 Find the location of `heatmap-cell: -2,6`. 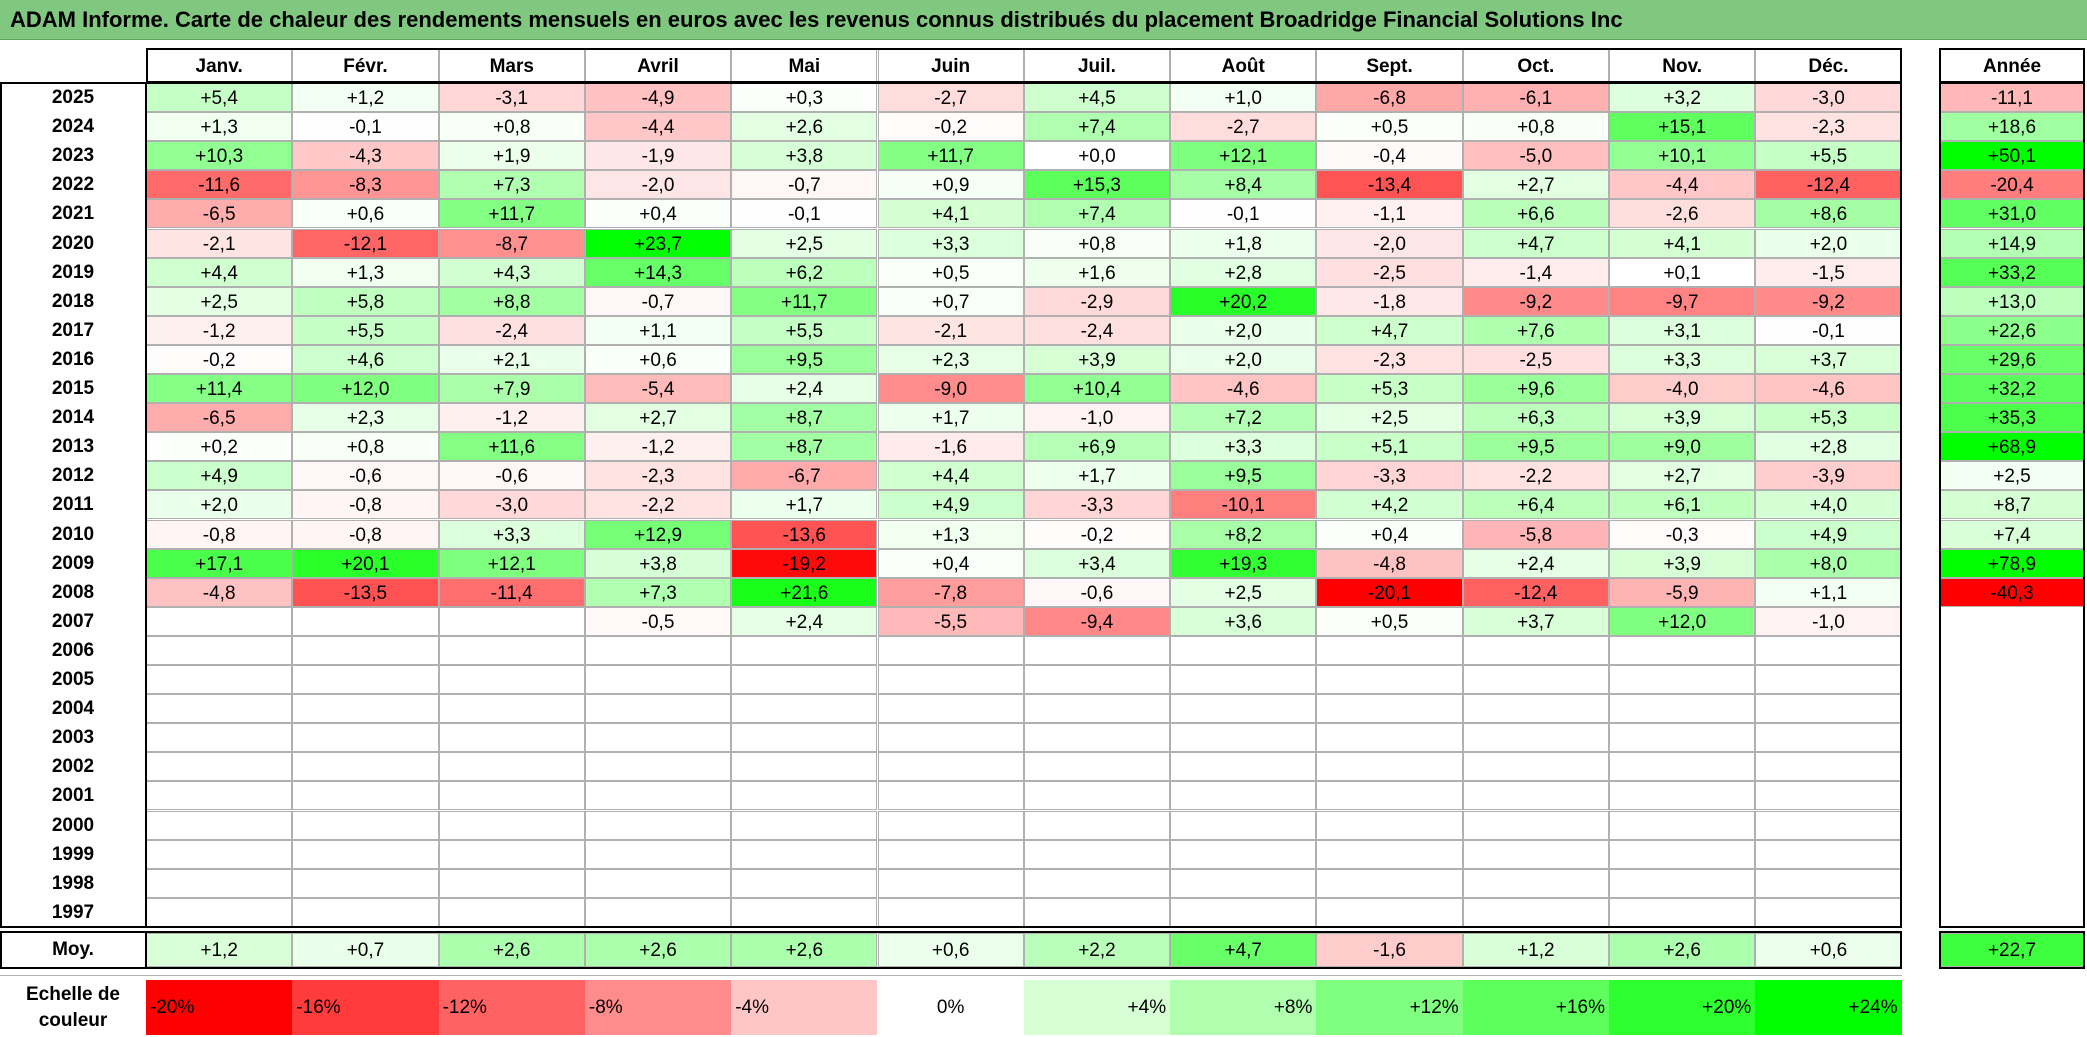

heatmap-cell: -2,6 is located at coordinates (1682, 214).